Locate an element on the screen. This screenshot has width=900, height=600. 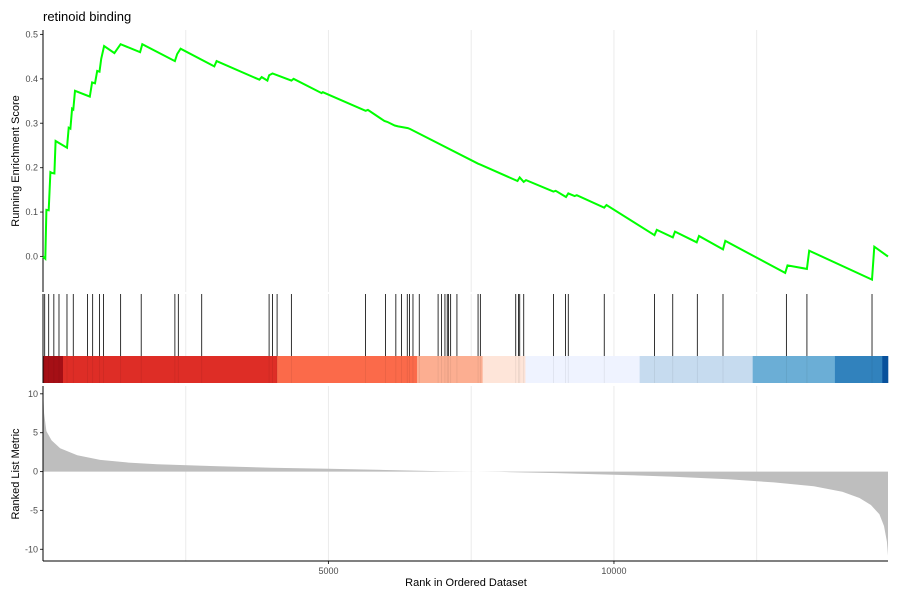
ranked-metric-y-tick-label: -10 is located at coordinates (31, 549).